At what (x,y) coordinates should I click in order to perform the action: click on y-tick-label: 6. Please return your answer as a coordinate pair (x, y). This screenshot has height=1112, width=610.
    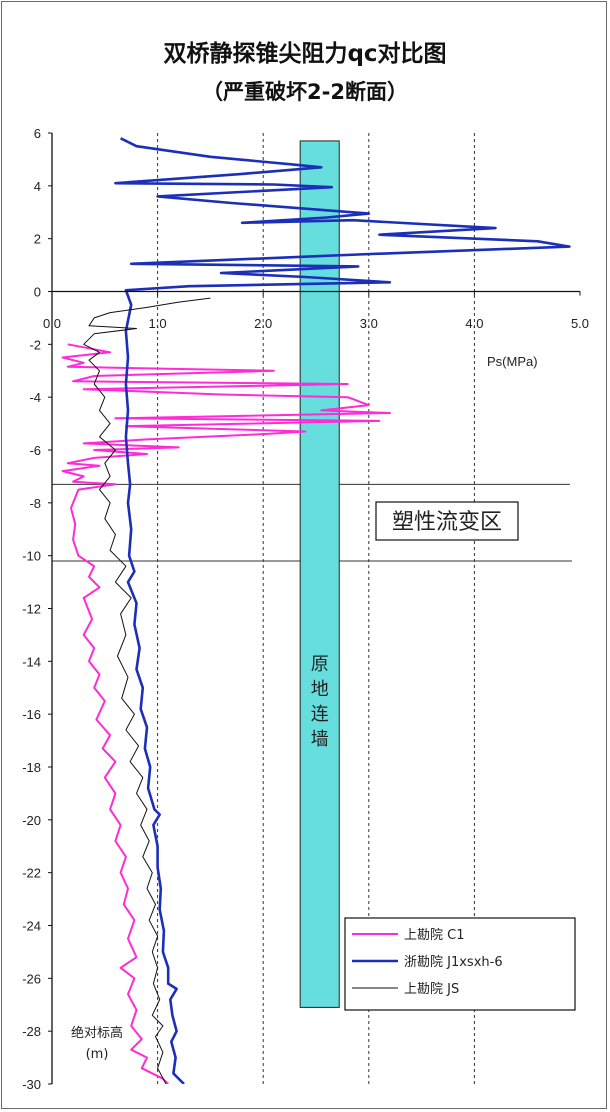
    Looking at the image, I should click on (37, 133).